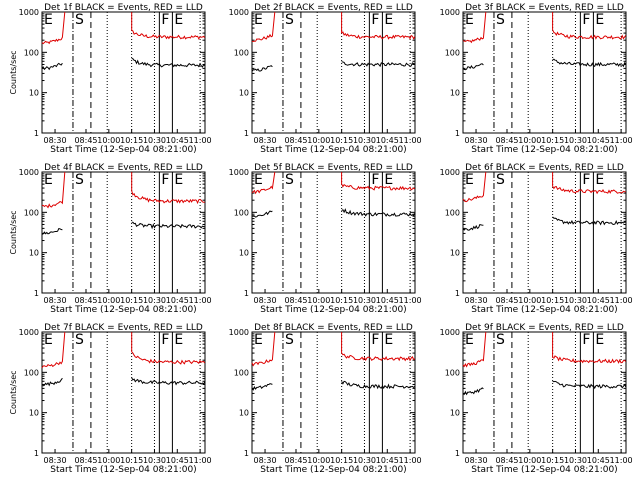 The width and height of the screenshot is (640, 484). What do you see at coordinates (123, 8) in the screenshot?
I see `panel-title: Det 1f BLACK = Events, RED = LLD` at bounding box center [123, 8].